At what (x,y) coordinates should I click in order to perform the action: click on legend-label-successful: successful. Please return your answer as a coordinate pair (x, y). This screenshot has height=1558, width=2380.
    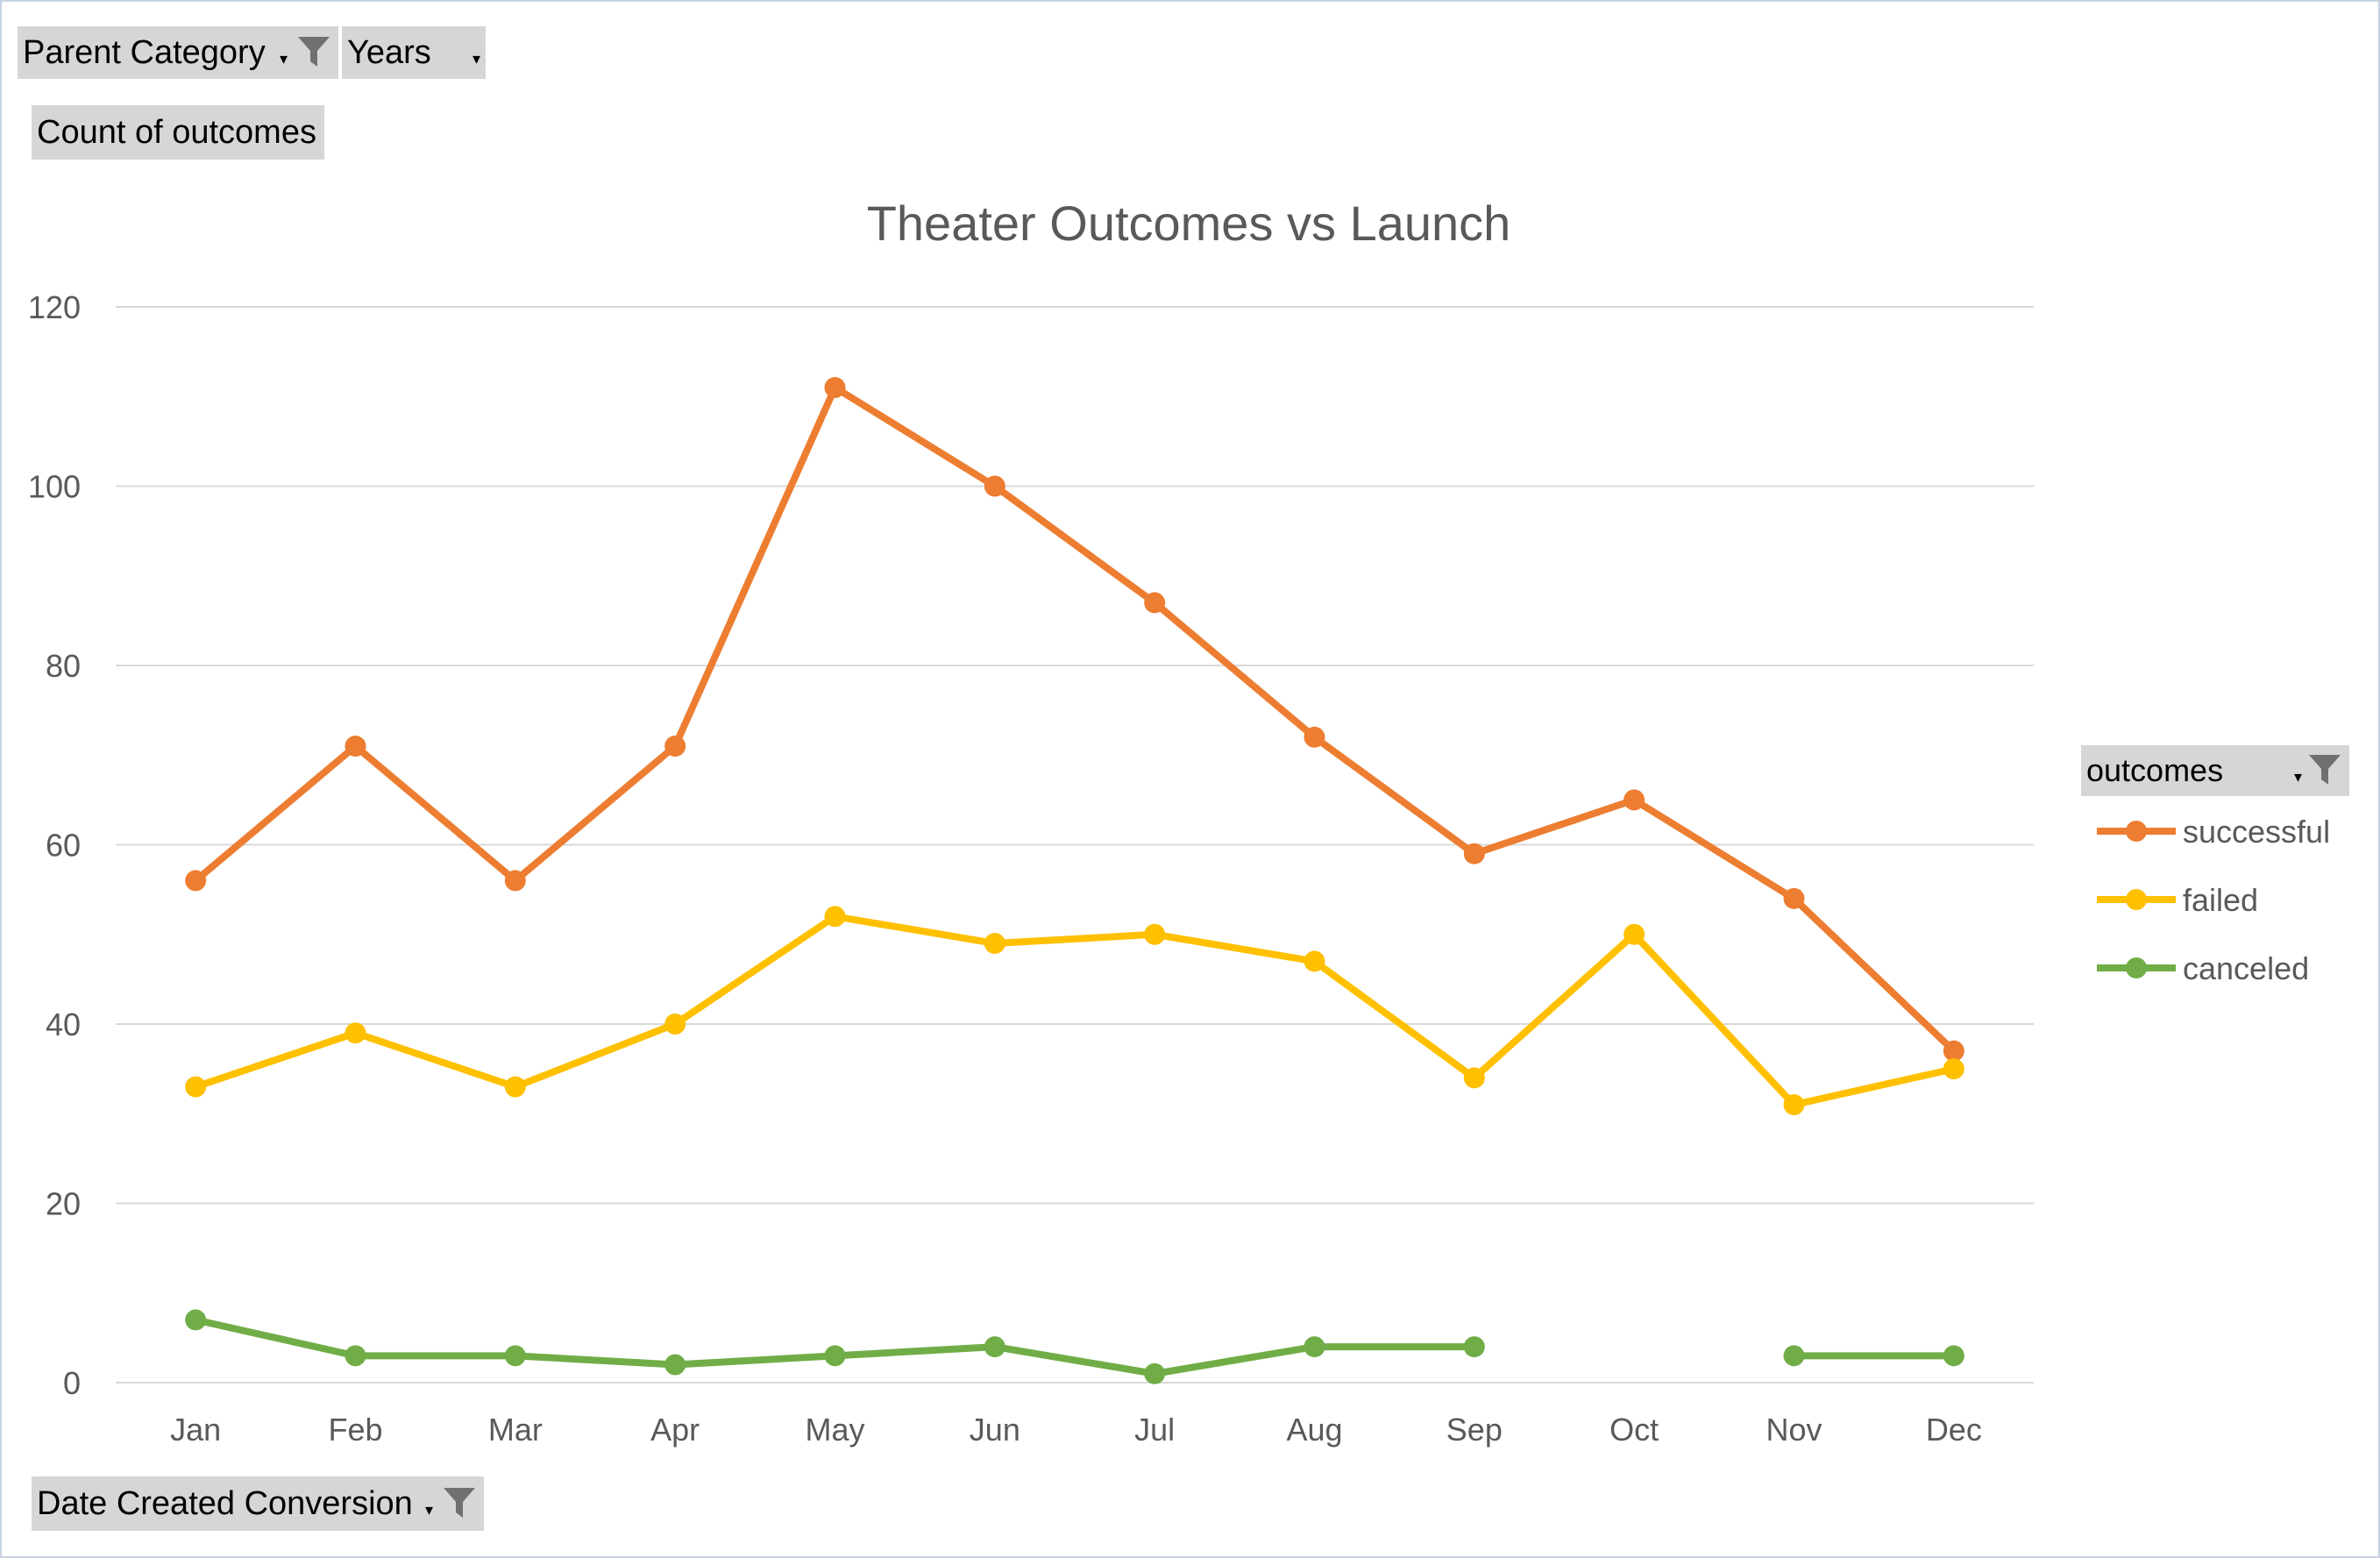
    Looking at the image, I should click on (2256, 832).